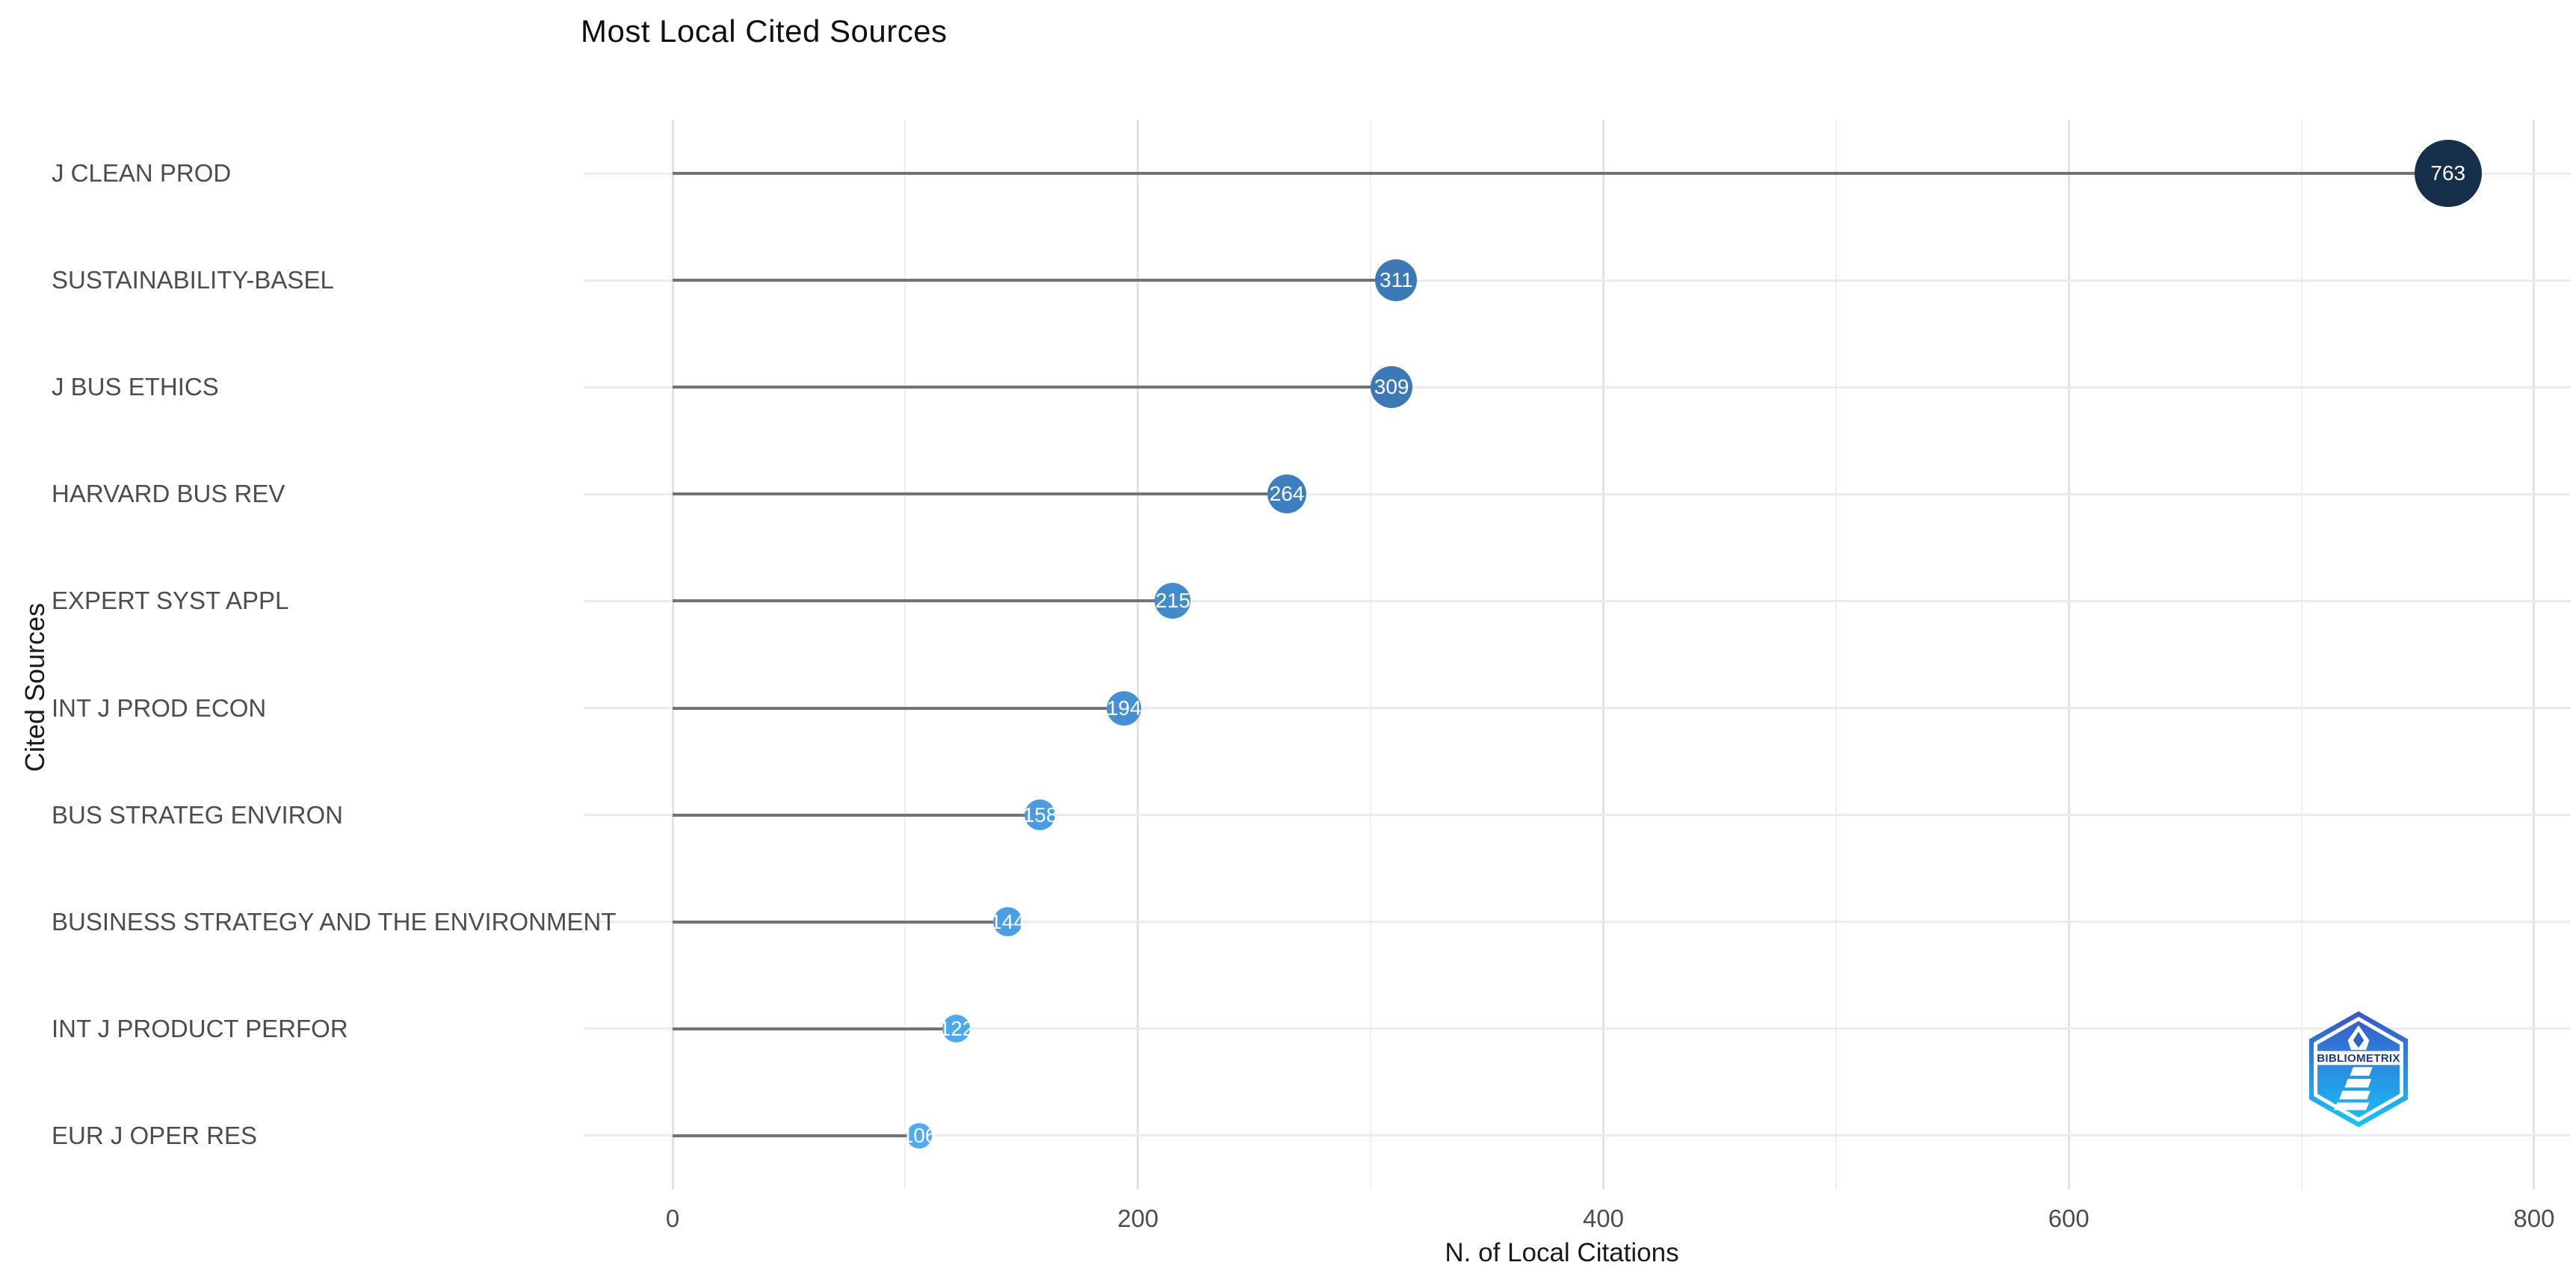 This screenshot has width=2576, height=1280. I want to click on category-label: J CLEAN PROD, so click(142, 173).